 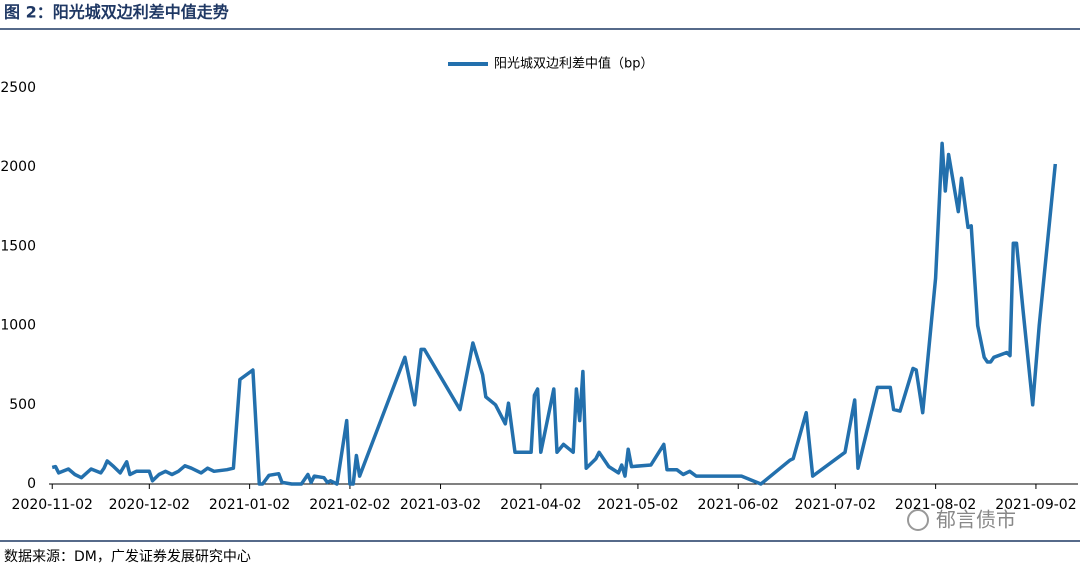 I want to click on x-tick-label: 2020-11-02, so click(x=52, y=505).